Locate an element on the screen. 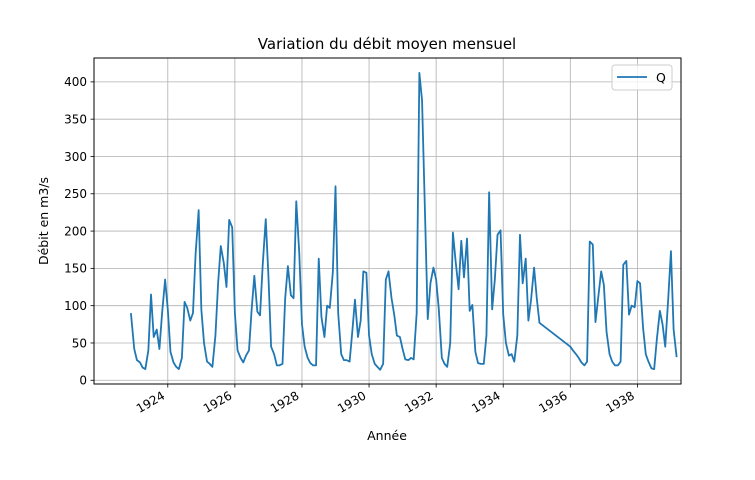 The width and height of the screenshot is (755, 480). y-tick-label: 350 is located at coordinates (75, 119).